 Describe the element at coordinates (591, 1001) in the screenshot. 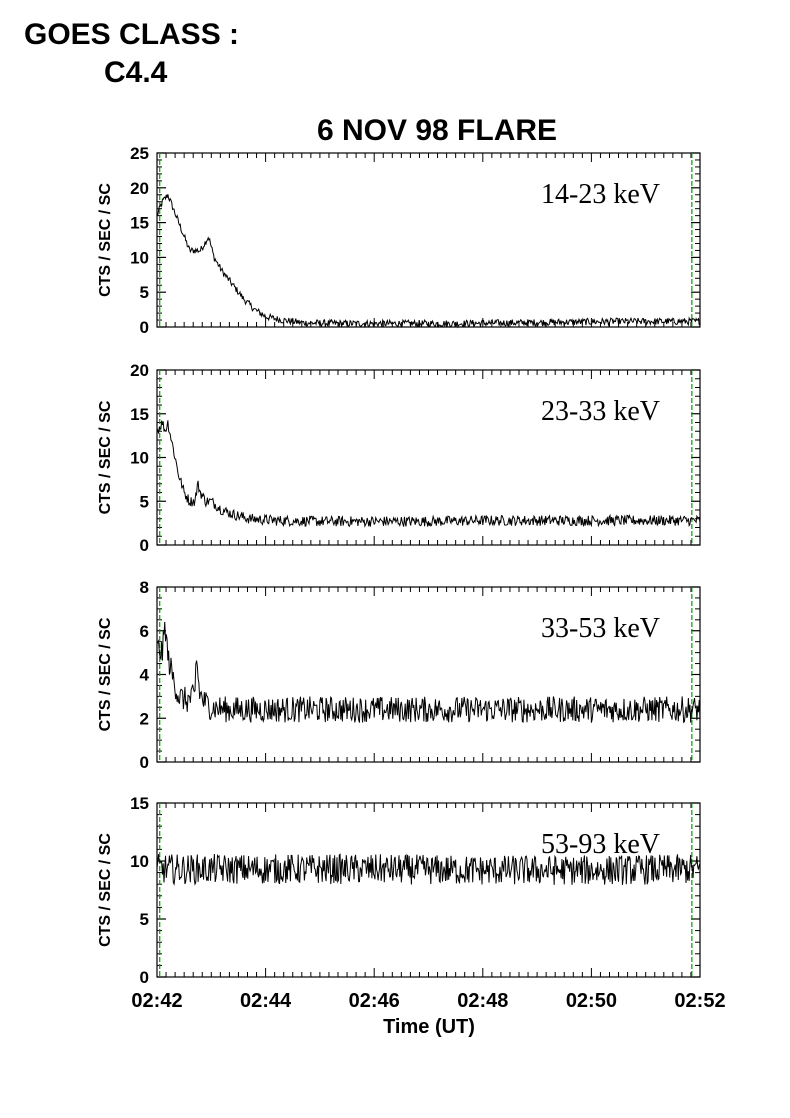

I see `x-tick-label: 02:50` at that location.